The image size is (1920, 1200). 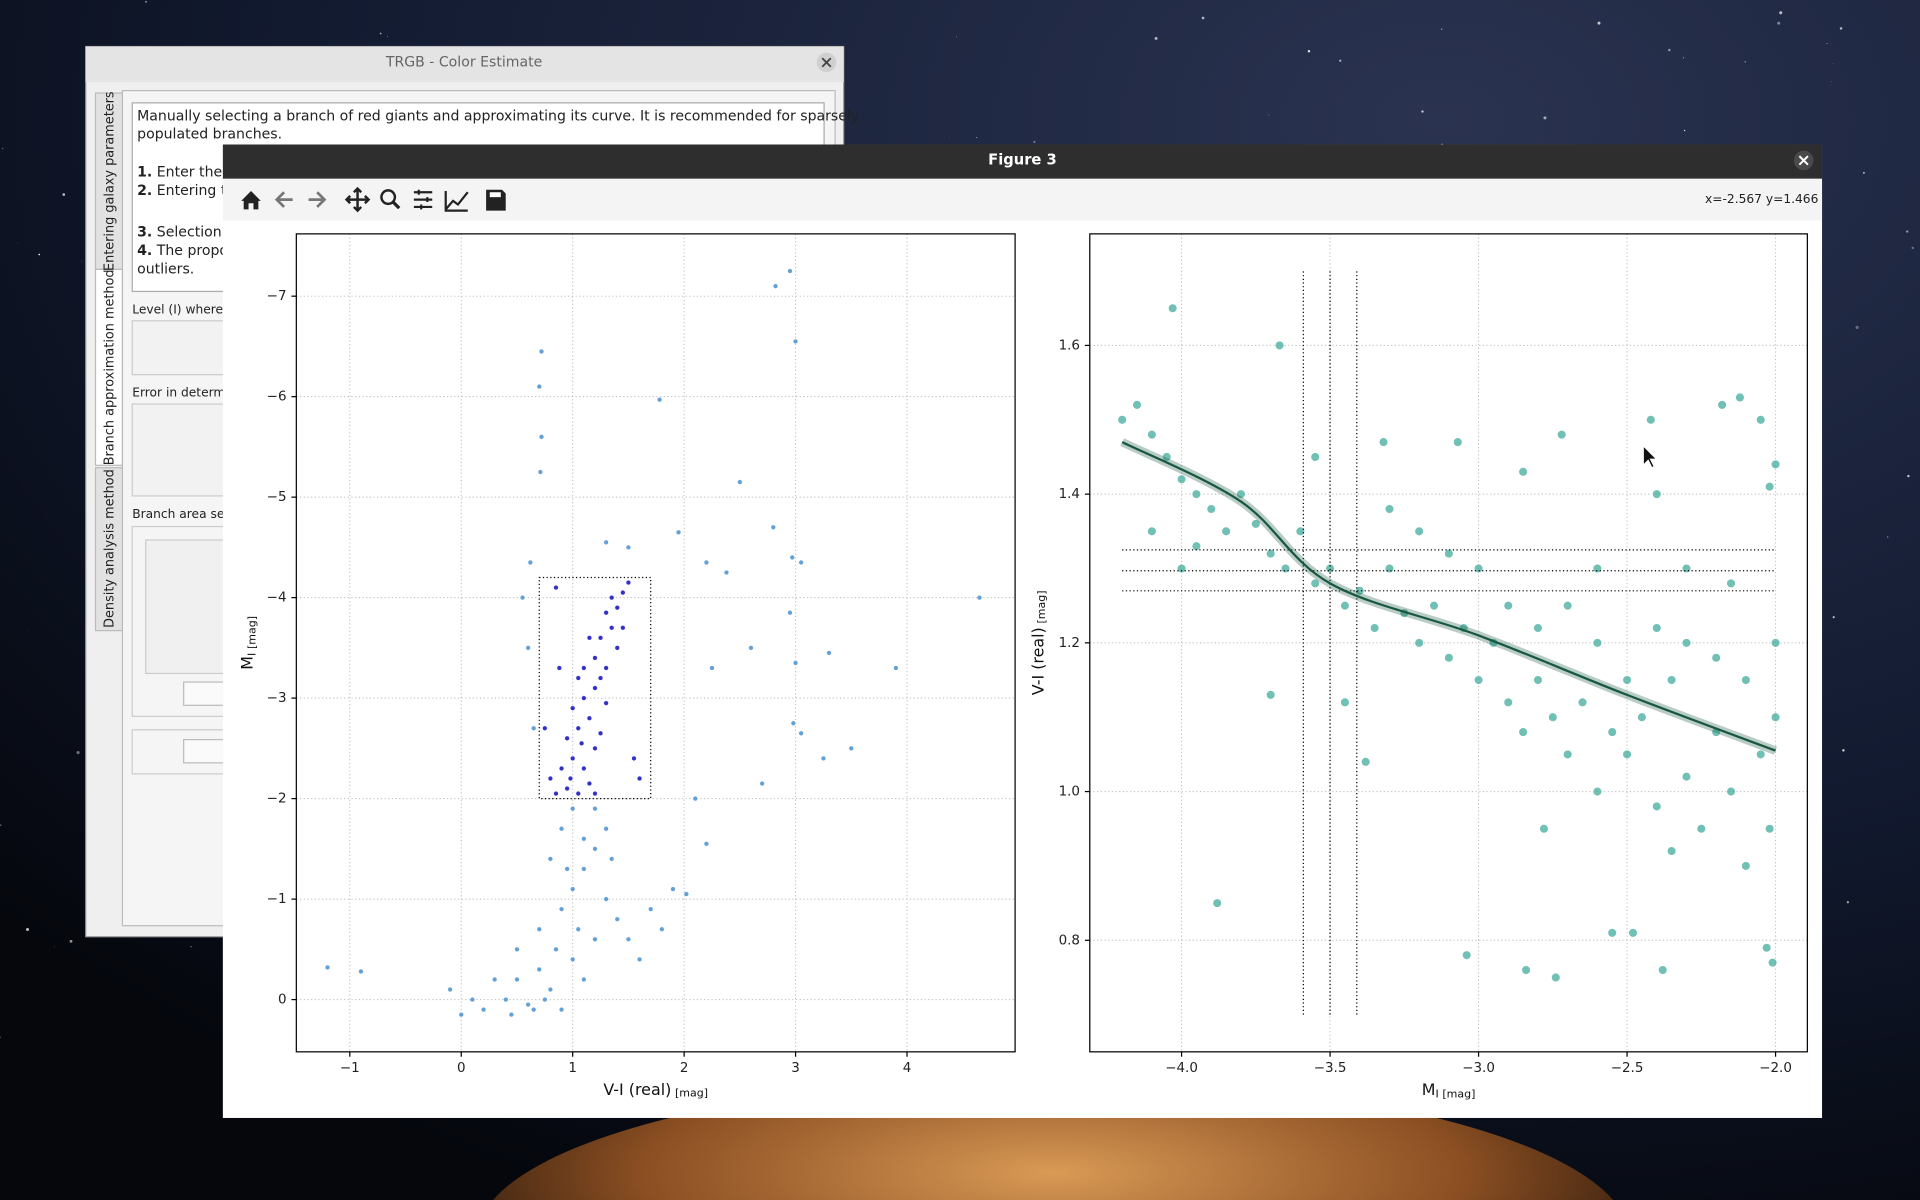 What do you see at coordinates (1458, 1094) in the screenshot?
I see `axis-label-unit: [mag]` at bounding box center [1458, 1094].